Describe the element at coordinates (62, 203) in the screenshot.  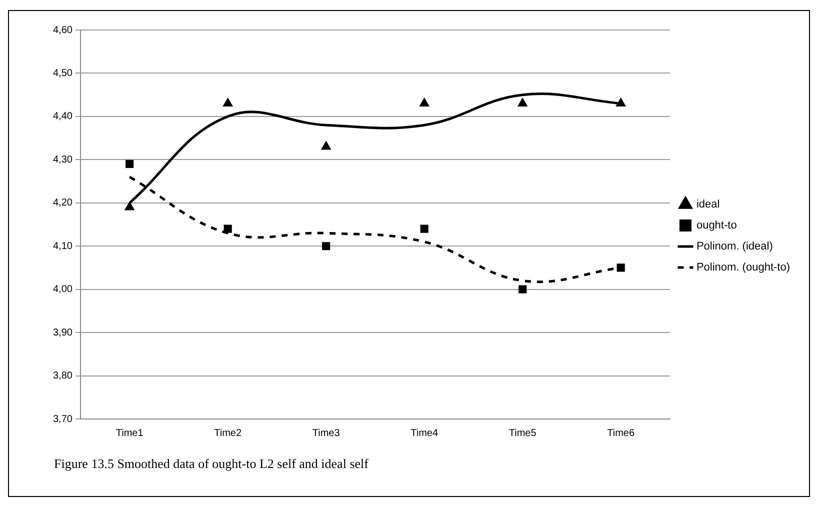
I see `y-tick-label: 4,20` at that location.